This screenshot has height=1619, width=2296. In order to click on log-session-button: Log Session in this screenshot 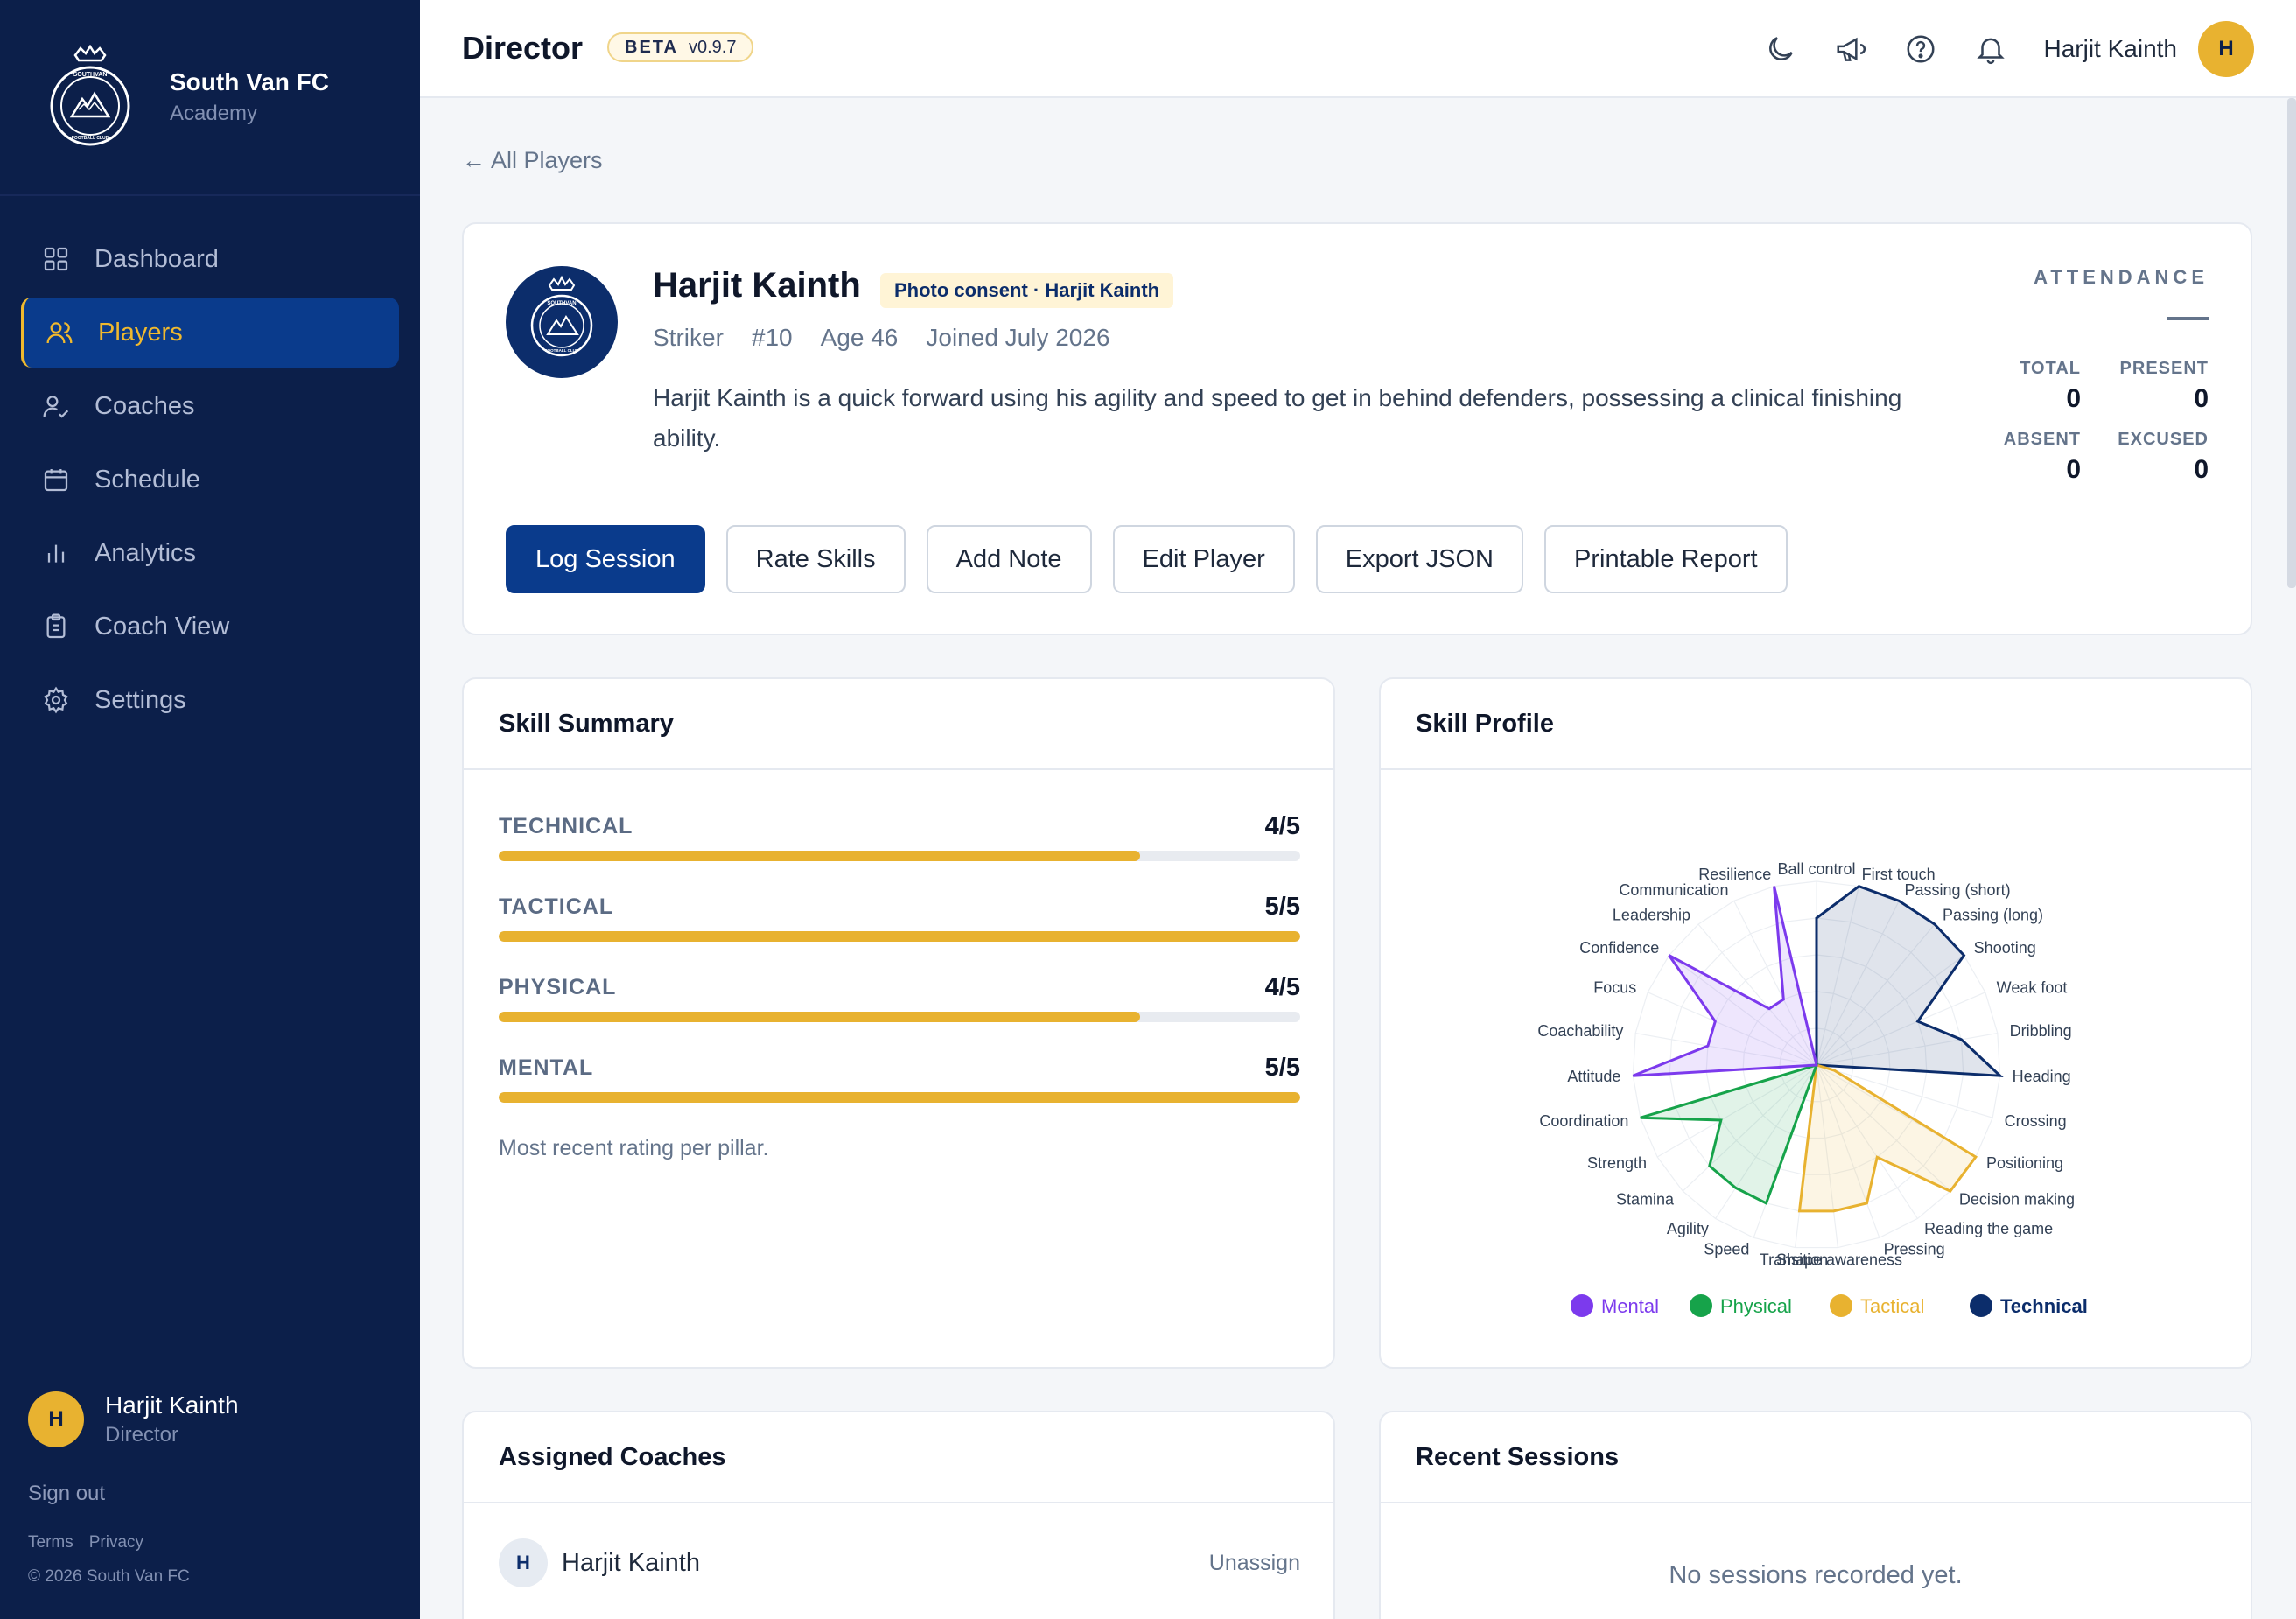, I will do `click(605, 559)`.